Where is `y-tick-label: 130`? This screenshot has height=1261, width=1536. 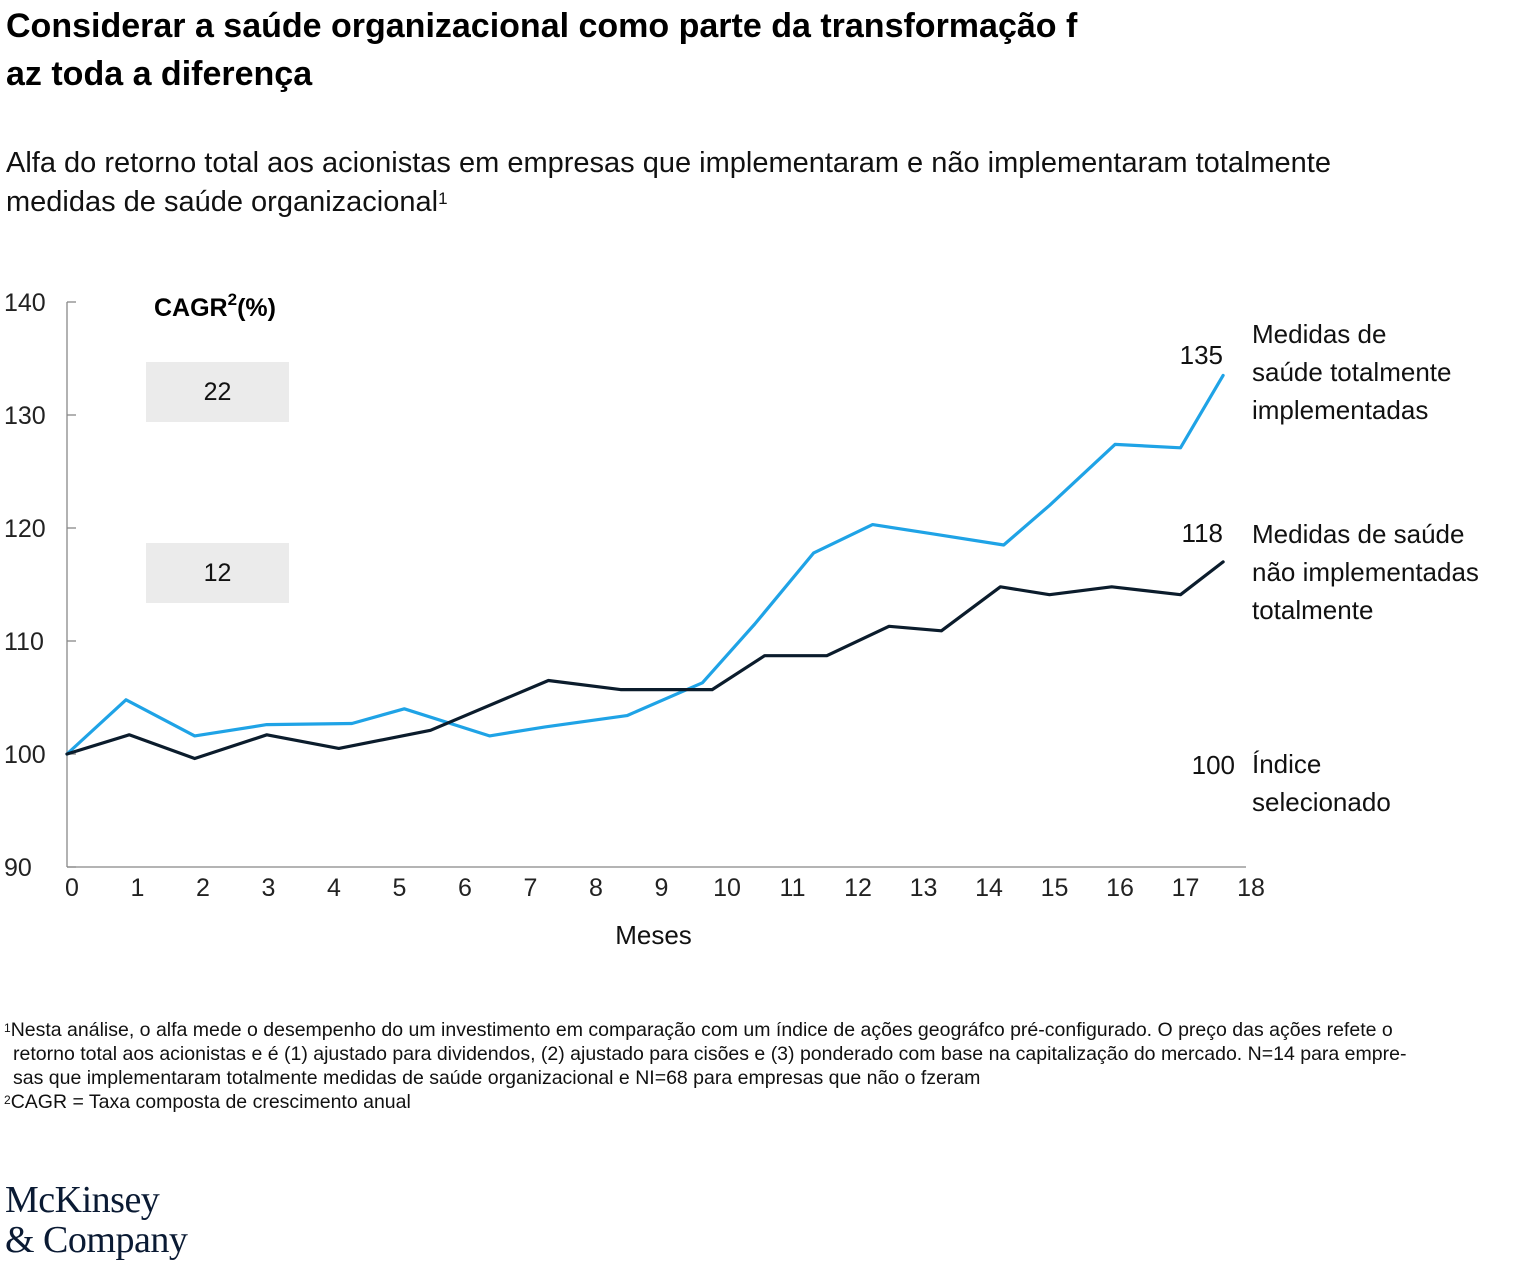 y-tick-label: 130 is located at coordinates (25, 416).